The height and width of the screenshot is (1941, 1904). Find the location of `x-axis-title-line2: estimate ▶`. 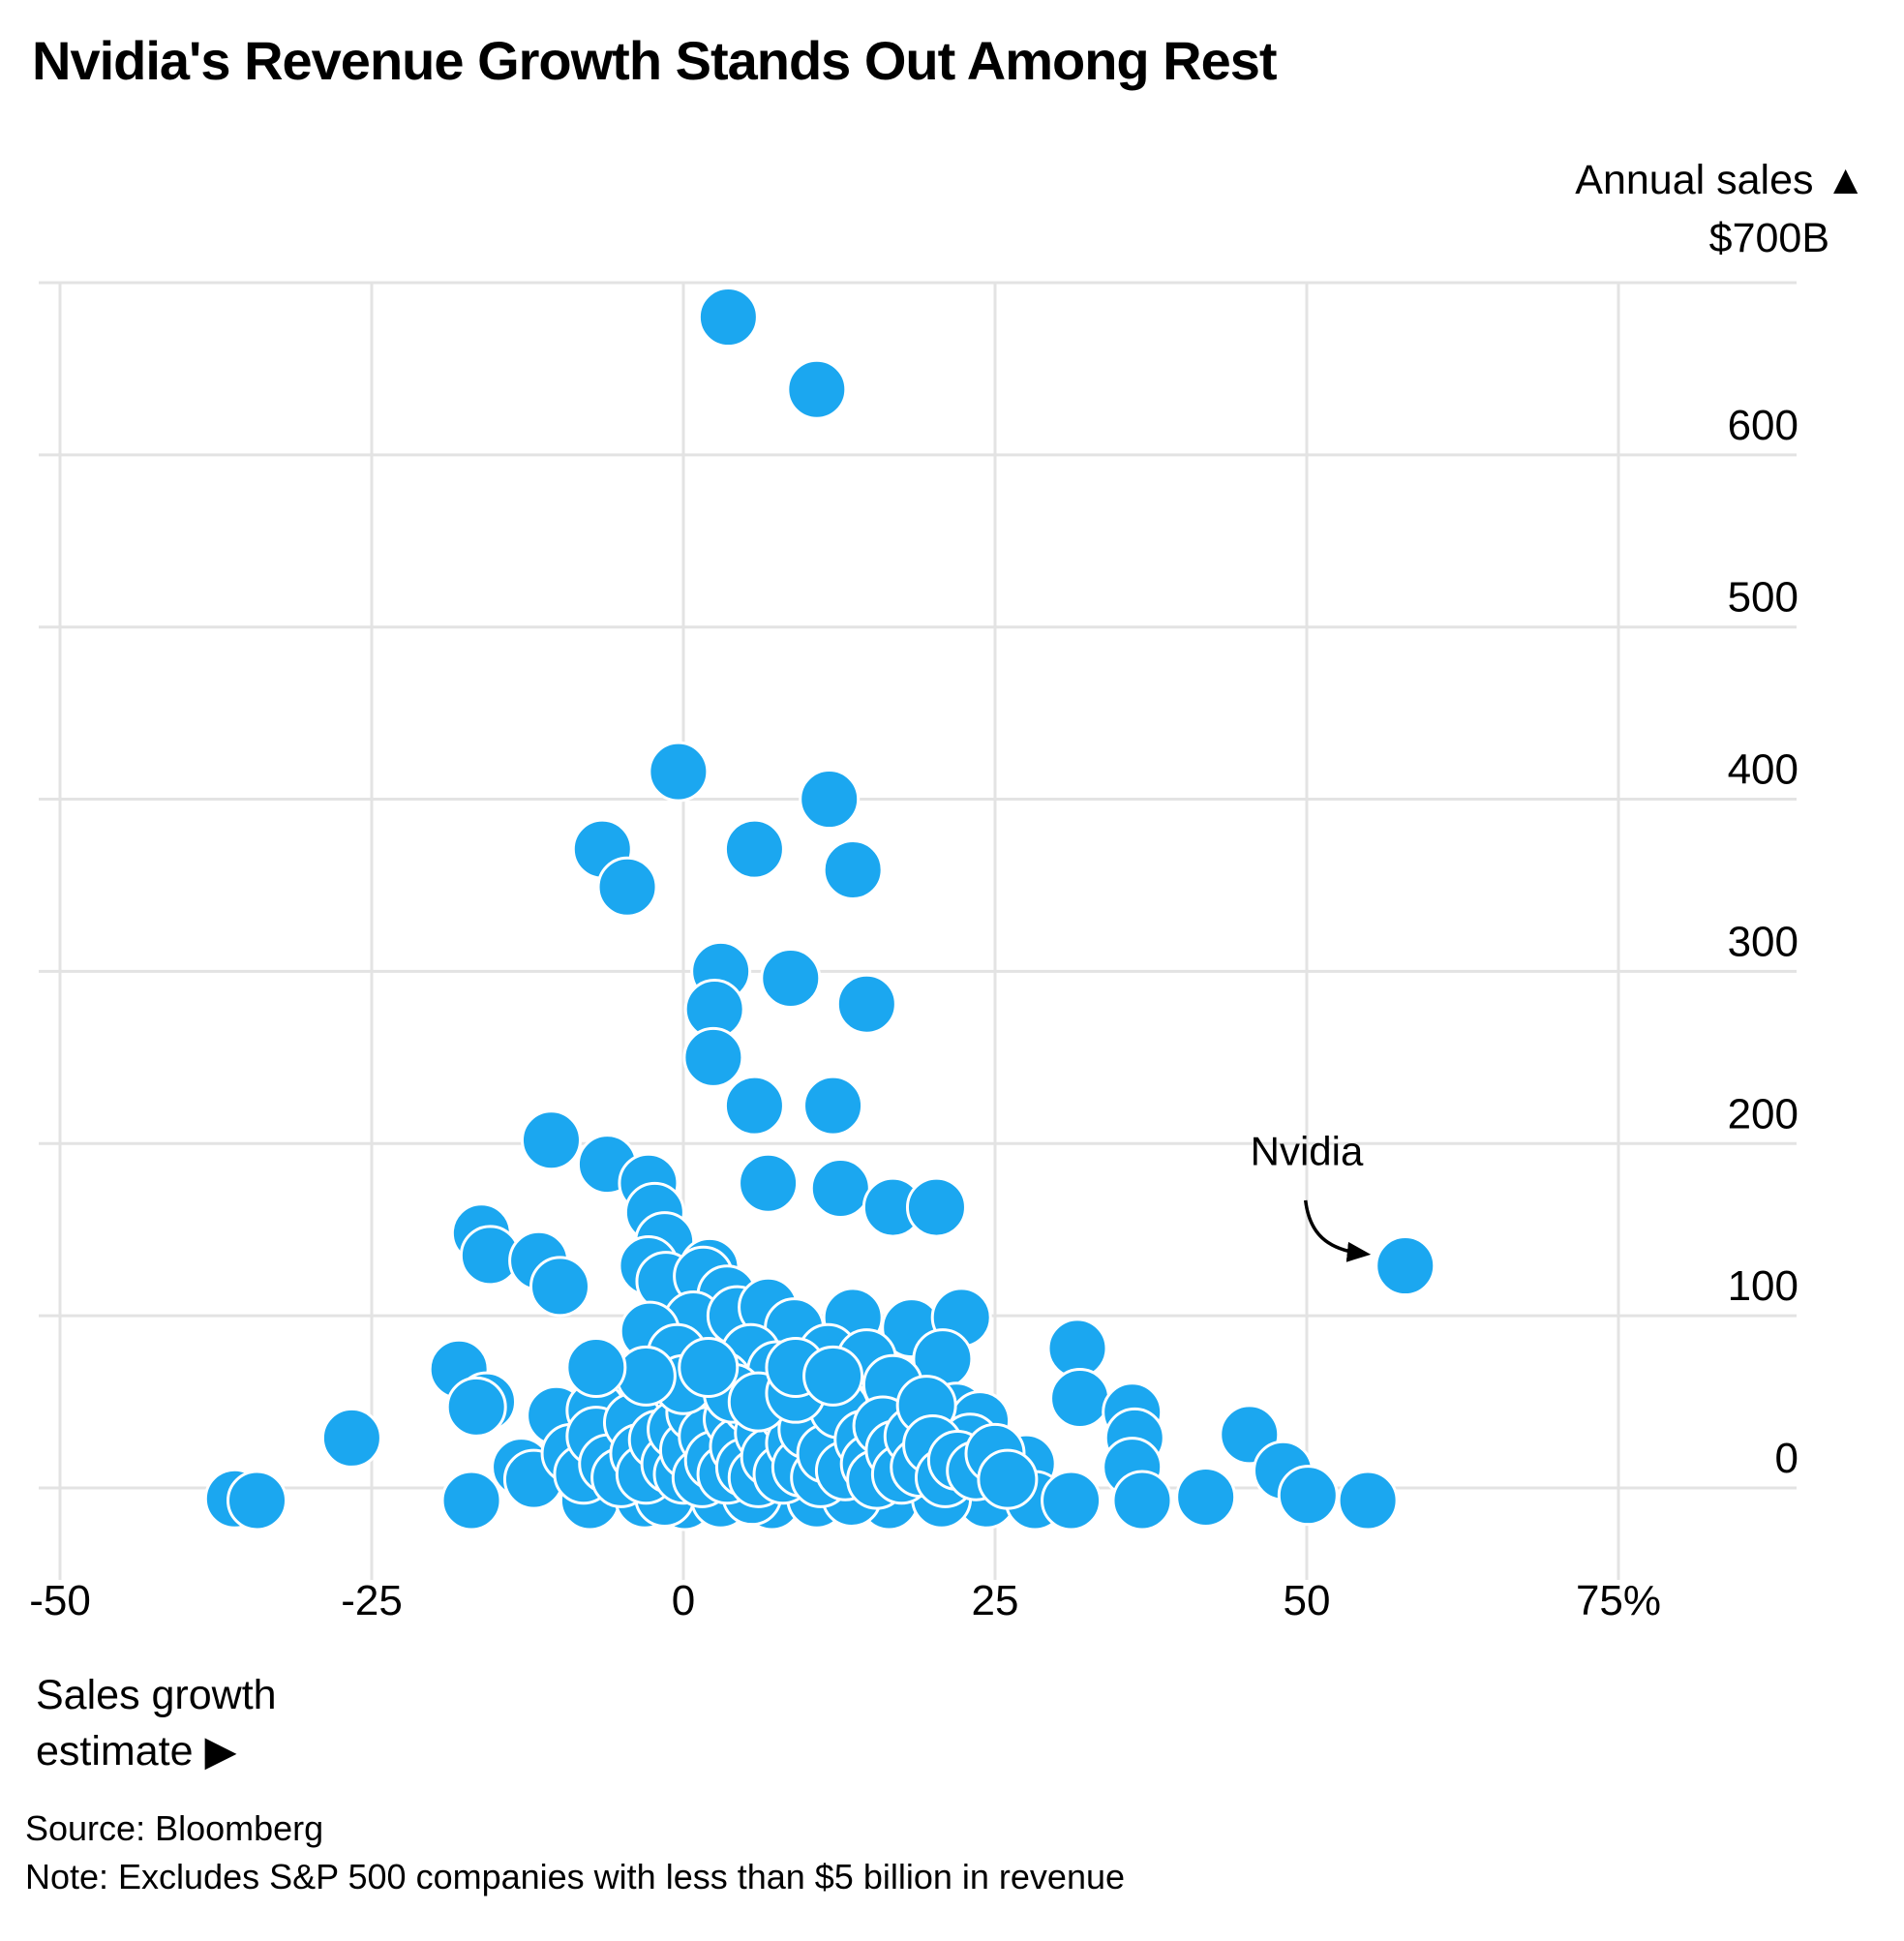

x-axis-title-line2: estimate ▶ is located at coordinates (136, 1751).